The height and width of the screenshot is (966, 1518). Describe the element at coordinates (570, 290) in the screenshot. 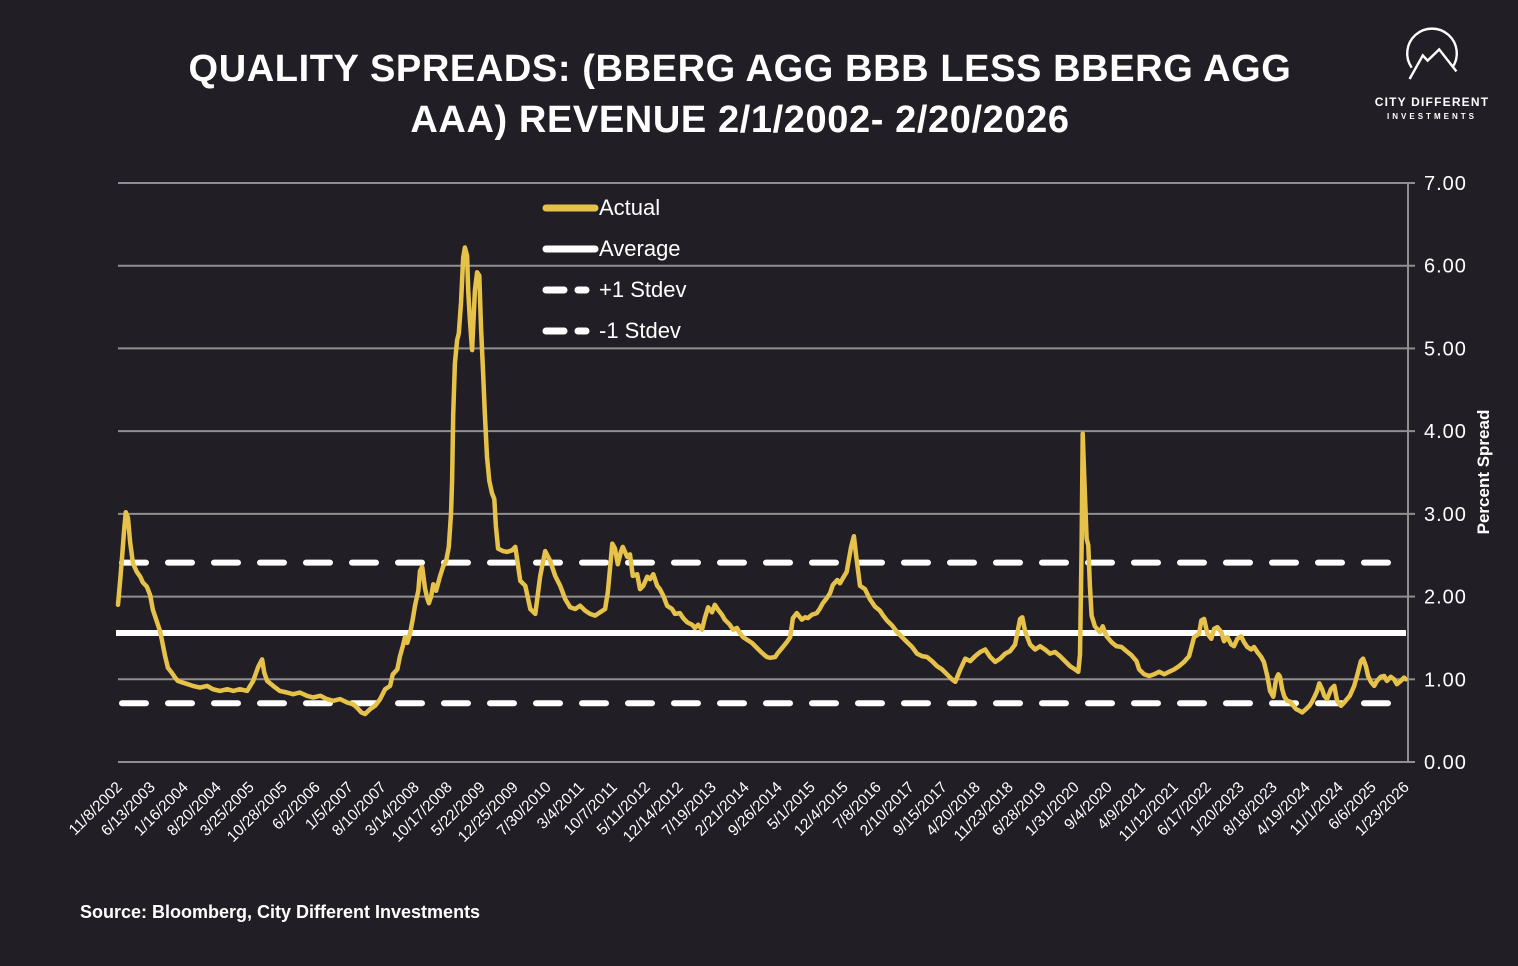

I see `plus1-stdev-sample-icon` at that location.